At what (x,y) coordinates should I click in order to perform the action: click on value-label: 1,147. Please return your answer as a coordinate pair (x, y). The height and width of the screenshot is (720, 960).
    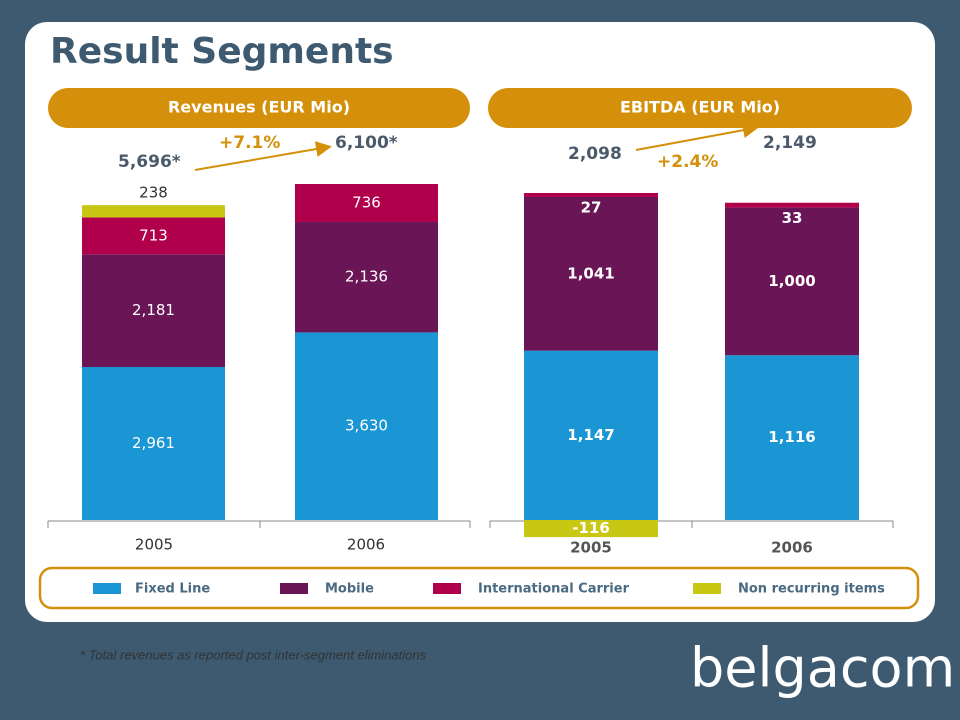
    Looking at the image, I should click on (590, 435).